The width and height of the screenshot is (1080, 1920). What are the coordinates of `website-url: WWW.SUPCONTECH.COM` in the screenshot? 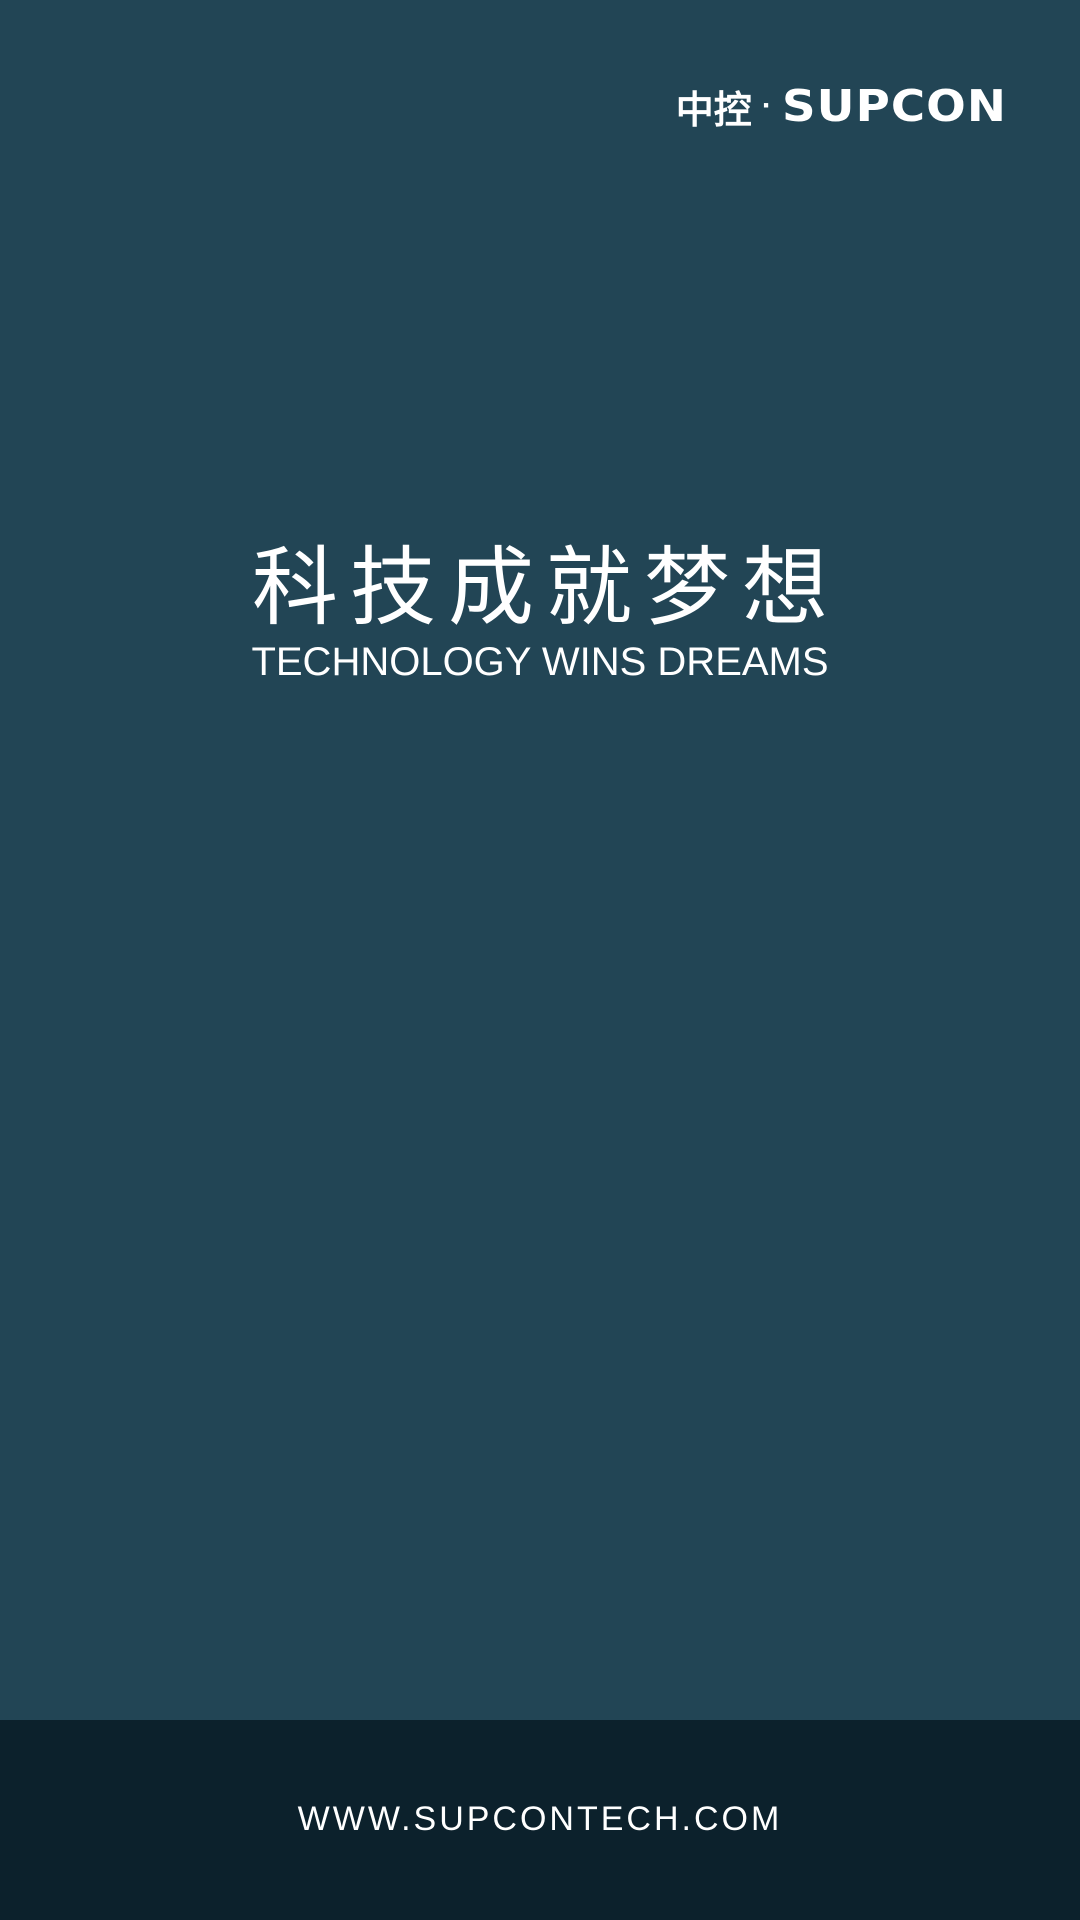 It's located at (540, 1818).